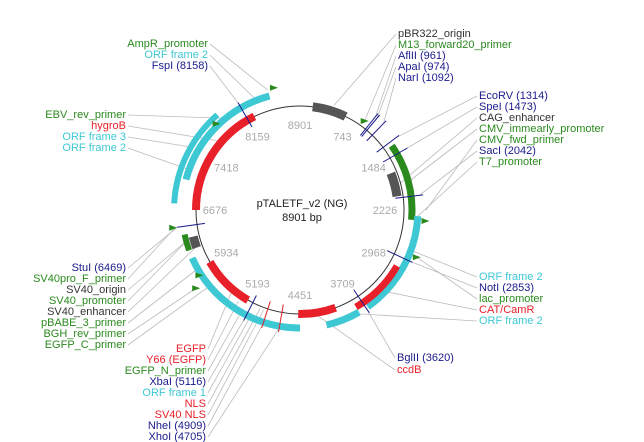 This screenshot has height=442, width=644. Describe the element at coordinates (166, 371) in the screenshot. I see `label-egfp-n-primer: EGFP_N_primer` at that location.